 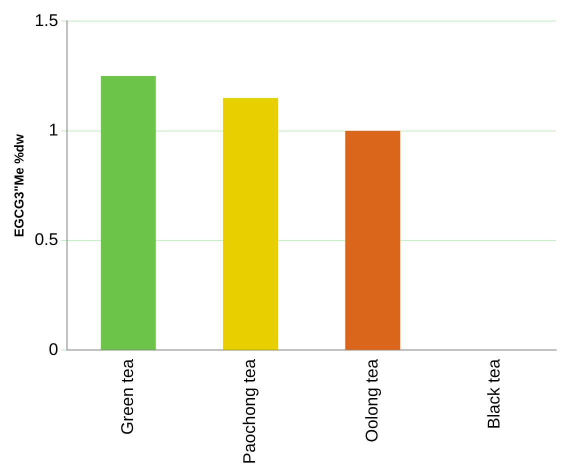 I want to click on y-axis-title: EGCG3"Me %dw, so click(x=18, y=185).